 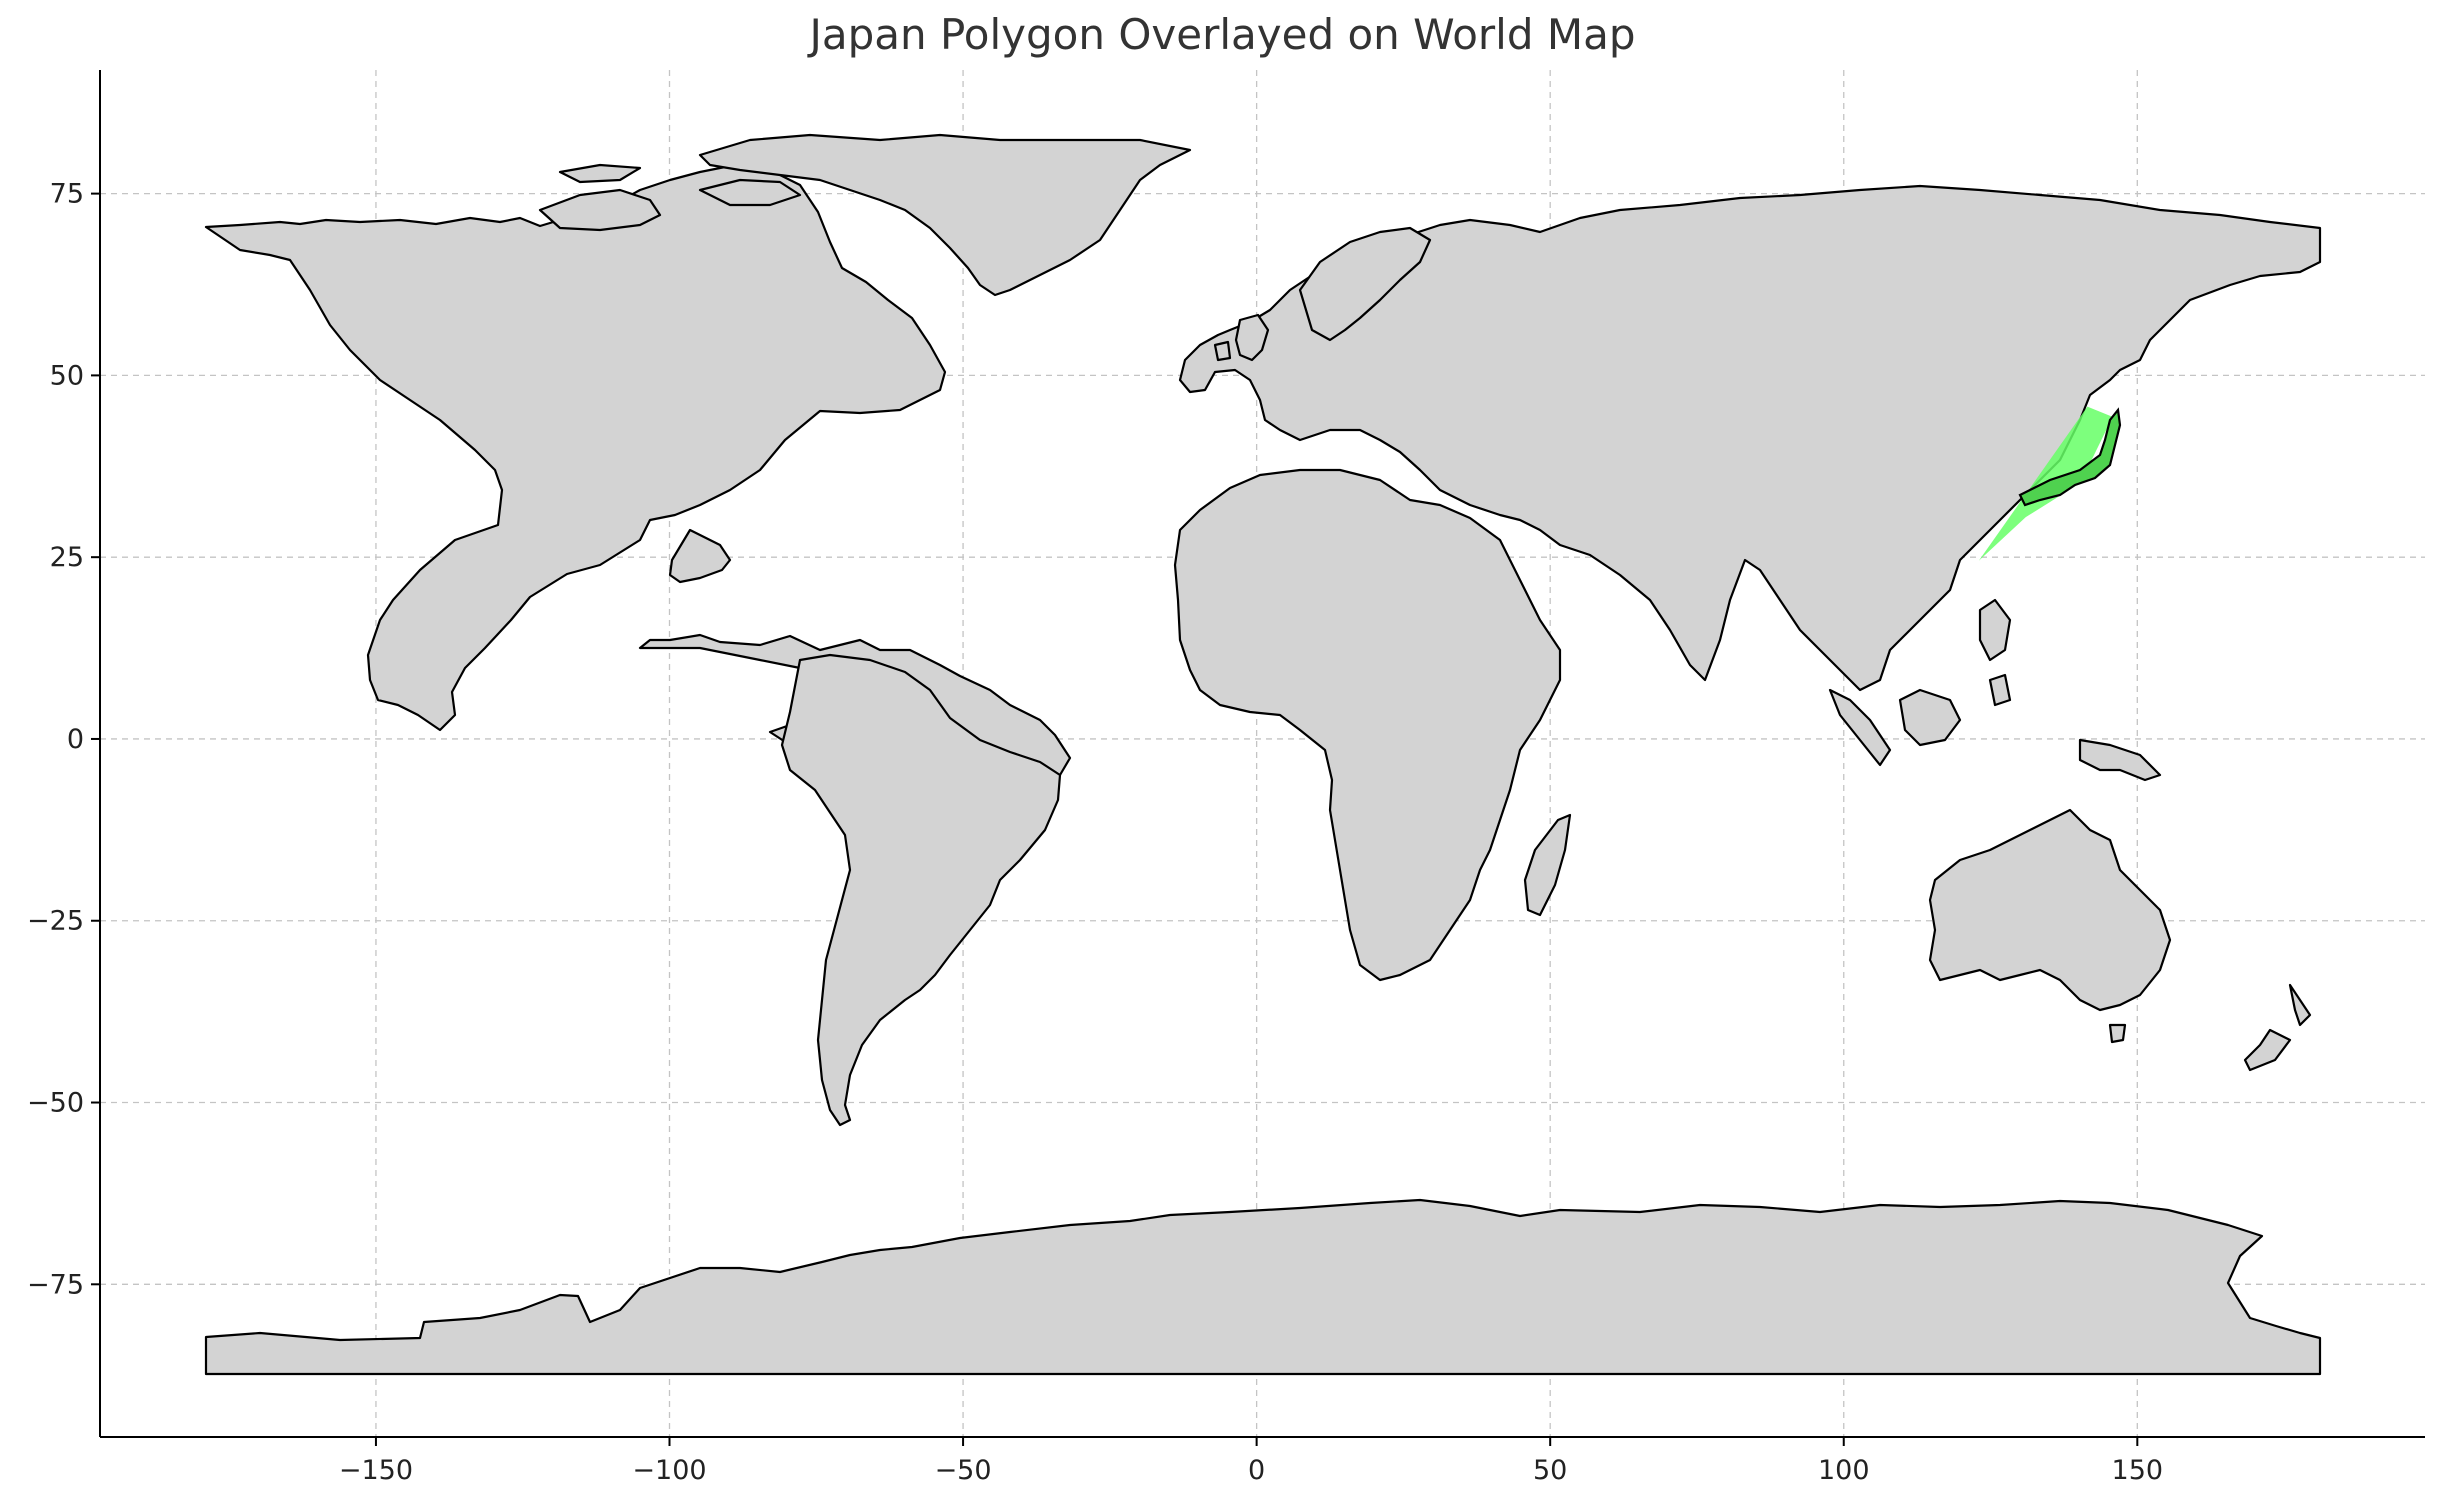 I want to click on y-tick-label: −75, so click(x=55, y=1284).